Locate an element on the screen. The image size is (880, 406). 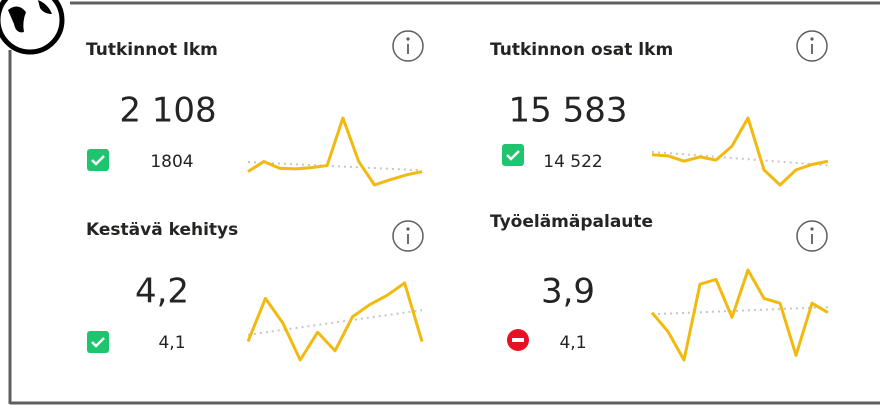
card-title: Tutkinnot lkm is located at coordinates (152, 50).